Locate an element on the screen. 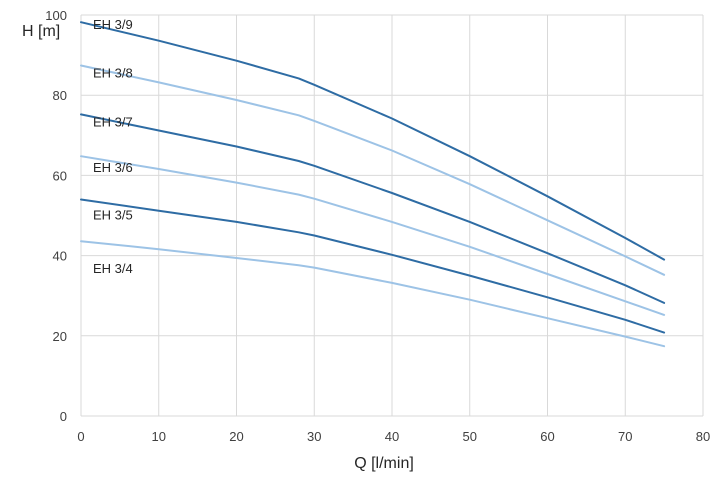 Image resolution: width=725 pixels, height=490 pixels. x-tick-label: 80 is located at coordinates (703, 436).